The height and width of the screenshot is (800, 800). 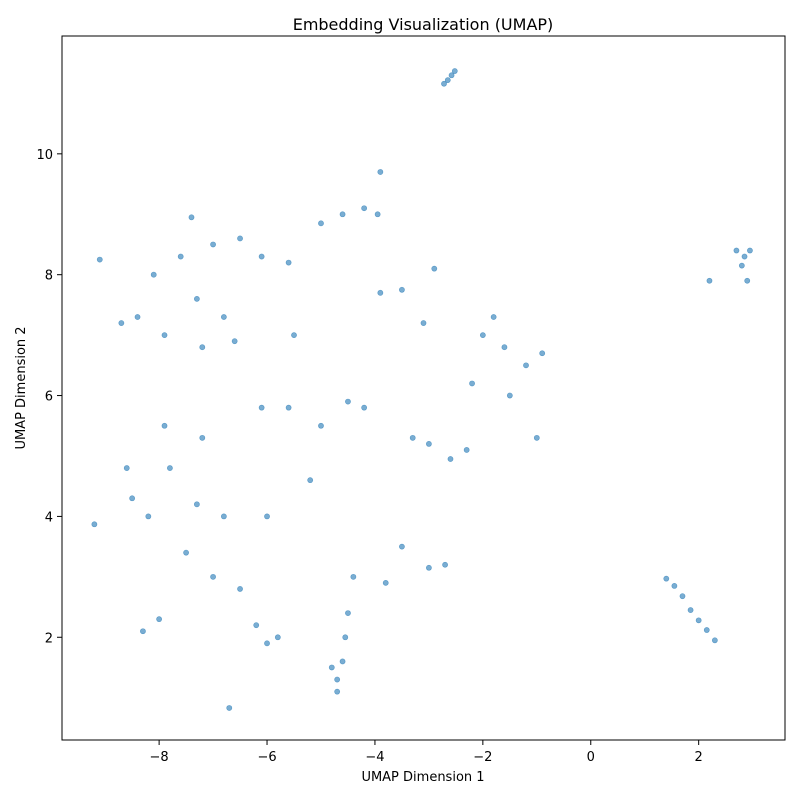 I want to click on y-tick-label: 4, so click(x=49, y=517).